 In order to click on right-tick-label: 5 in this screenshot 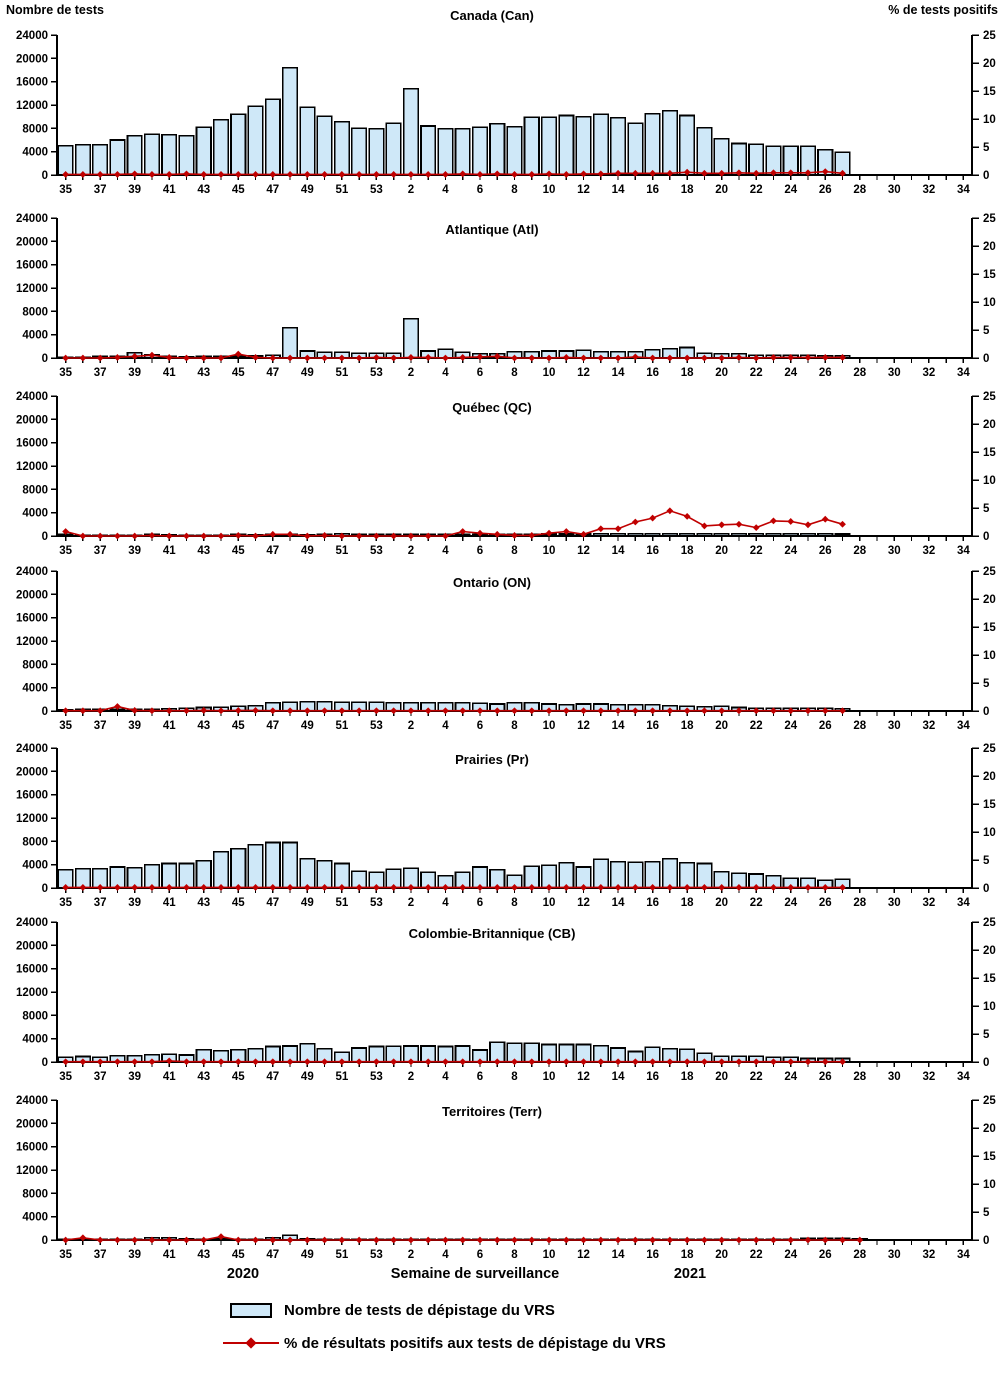, I will do `click(986, 1213)`.